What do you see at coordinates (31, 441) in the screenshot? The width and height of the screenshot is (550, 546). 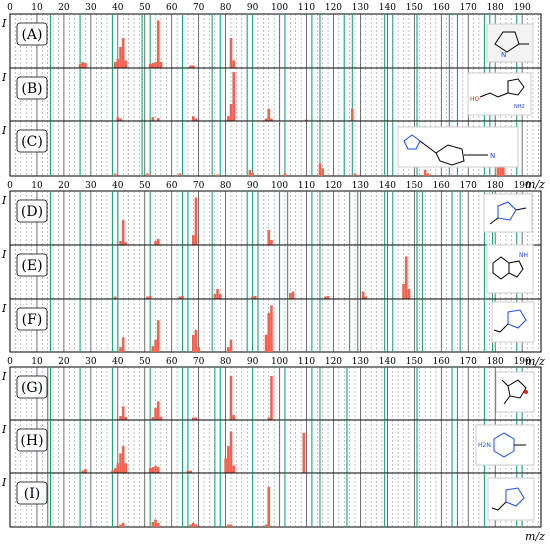 I see `panel-label: (H)` at bounding box center [31, 441].